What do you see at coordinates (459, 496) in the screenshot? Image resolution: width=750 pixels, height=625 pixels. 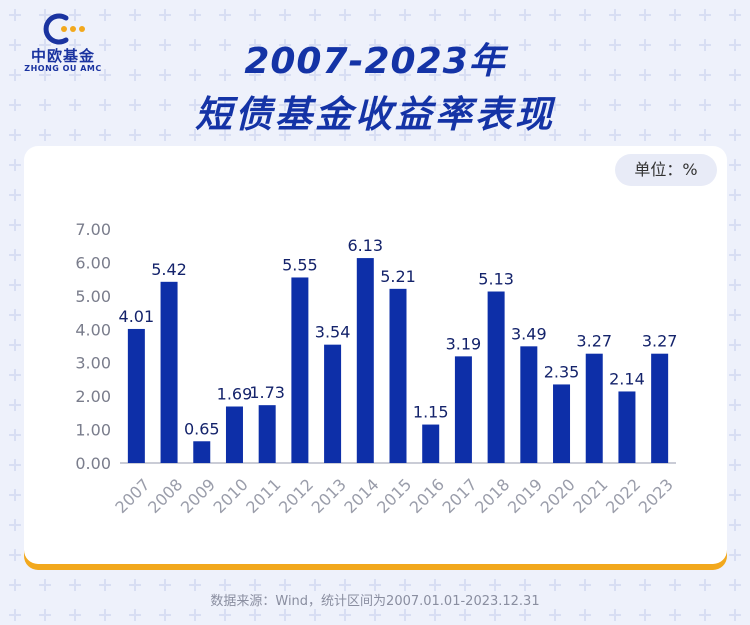 I see `x-tick-label: 2017` at bounding box center [459, 496].